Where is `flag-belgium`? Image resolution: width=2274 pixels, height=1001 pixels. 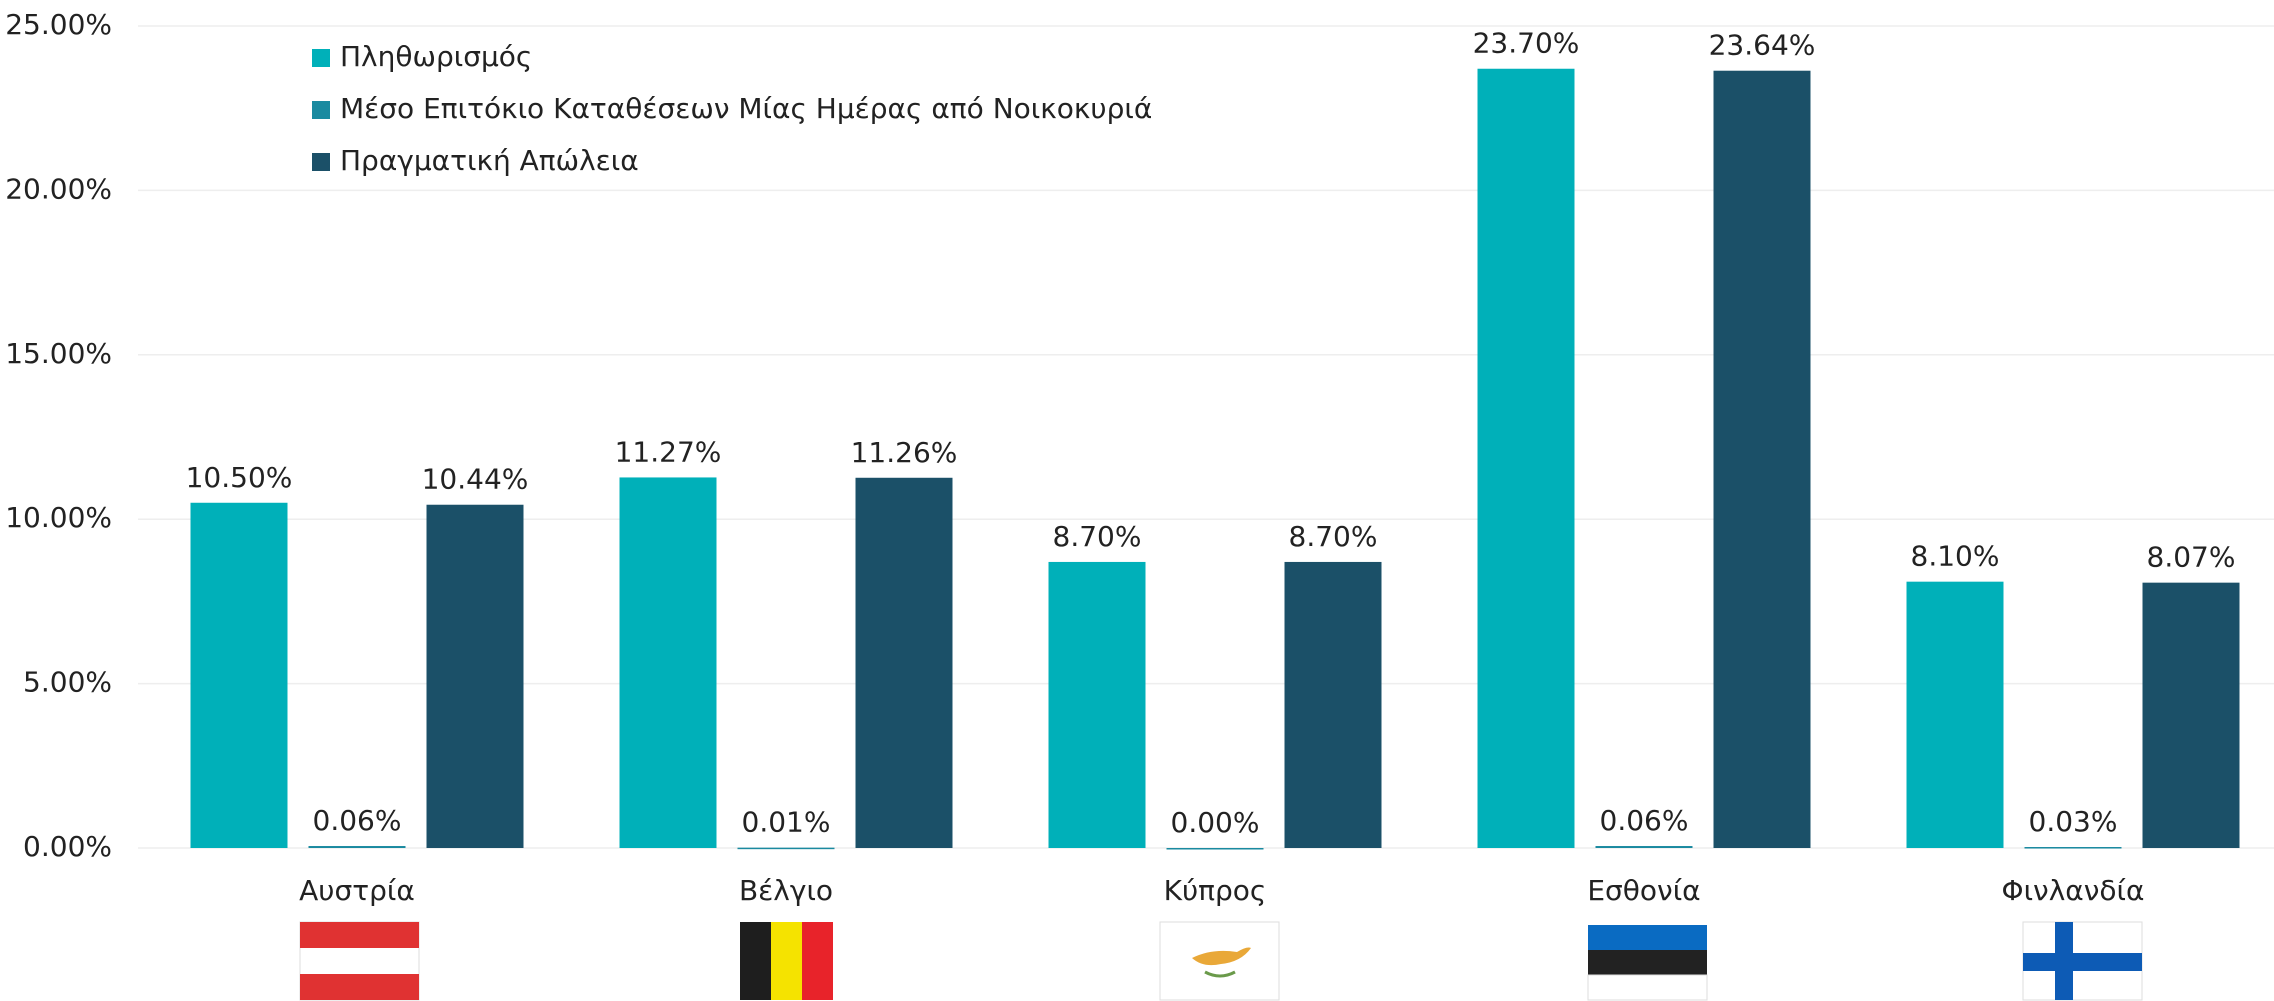 flag-belgium is located at coordinates (786, 961).